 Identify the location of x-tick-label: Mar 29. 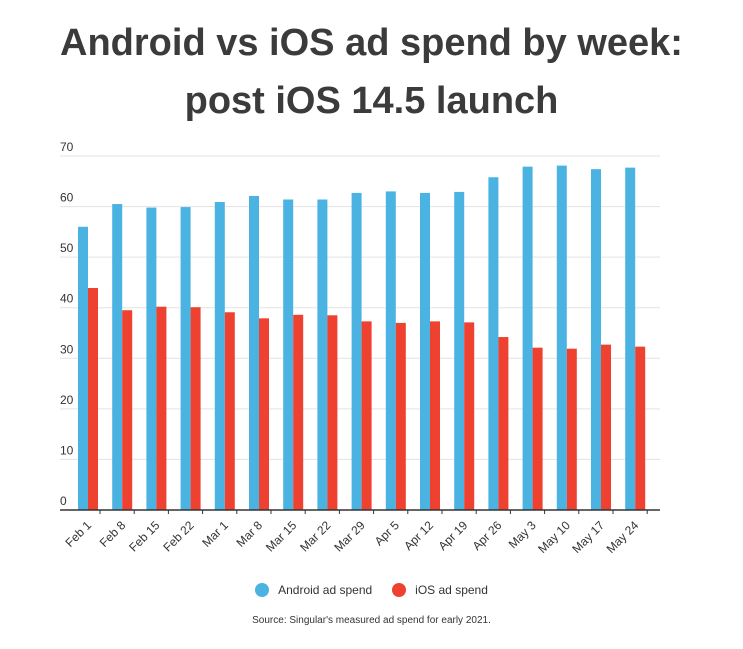
(349, 536).